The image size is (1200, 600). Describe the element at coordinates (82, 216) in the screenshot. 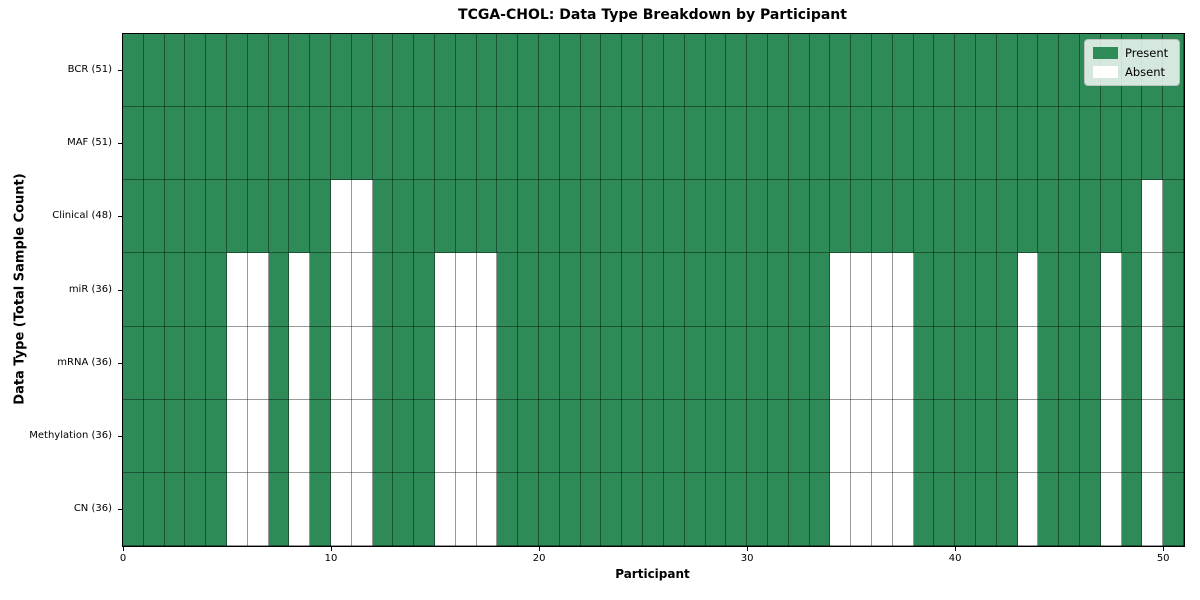

I see `y-tick-label: Clinical (48)` at that location.